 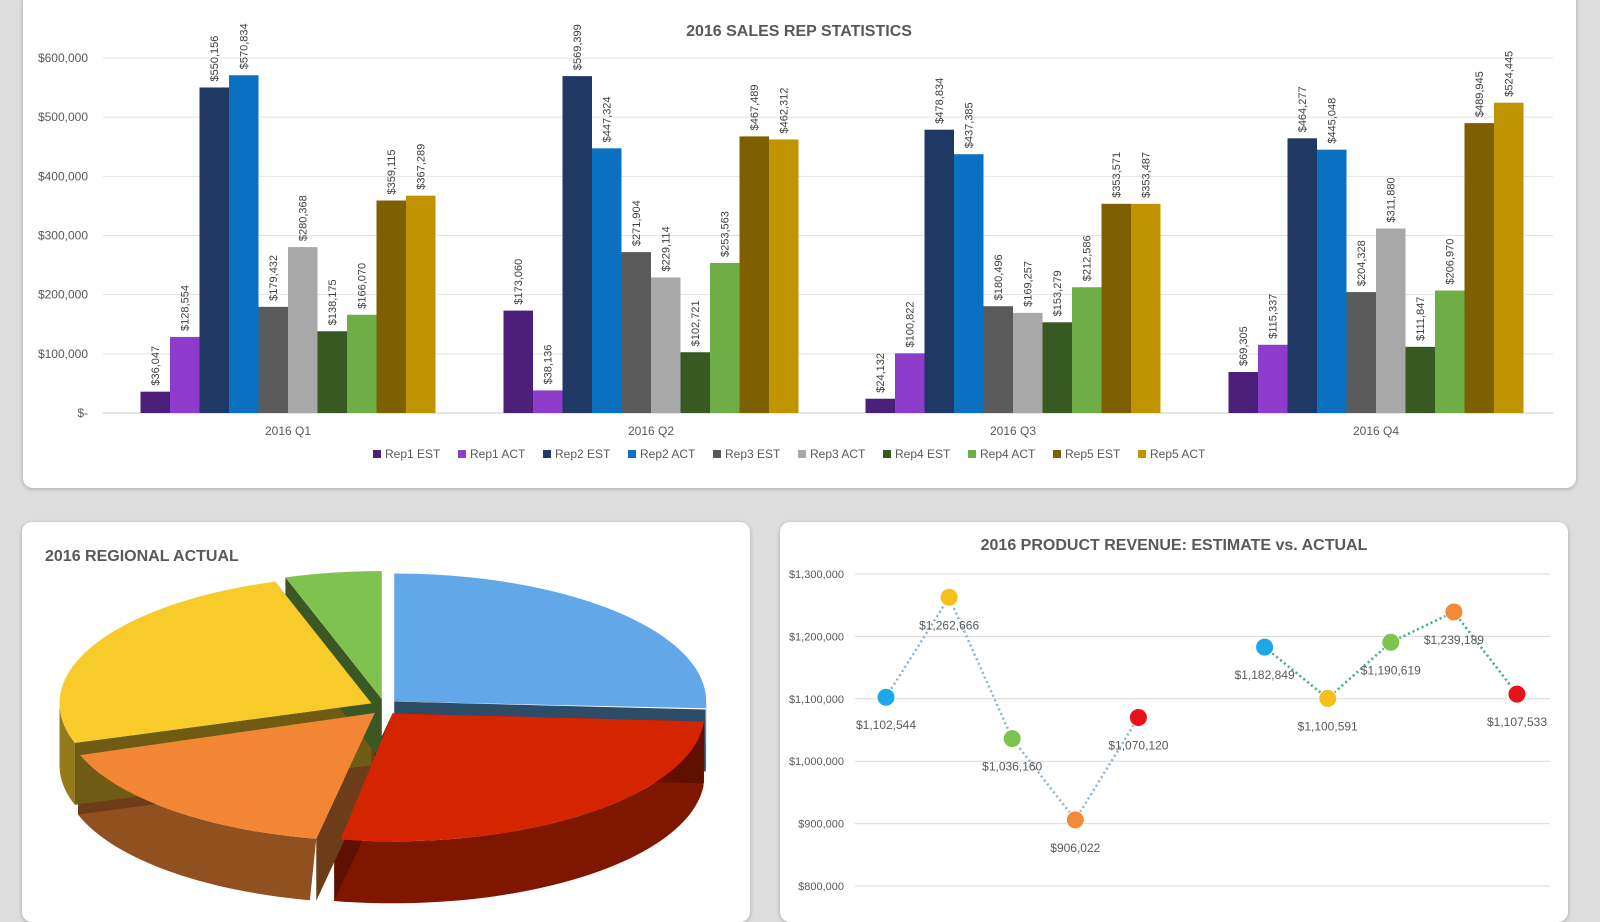 I want to click on bar-data-label: $138,175, so click(x=333, y=302).